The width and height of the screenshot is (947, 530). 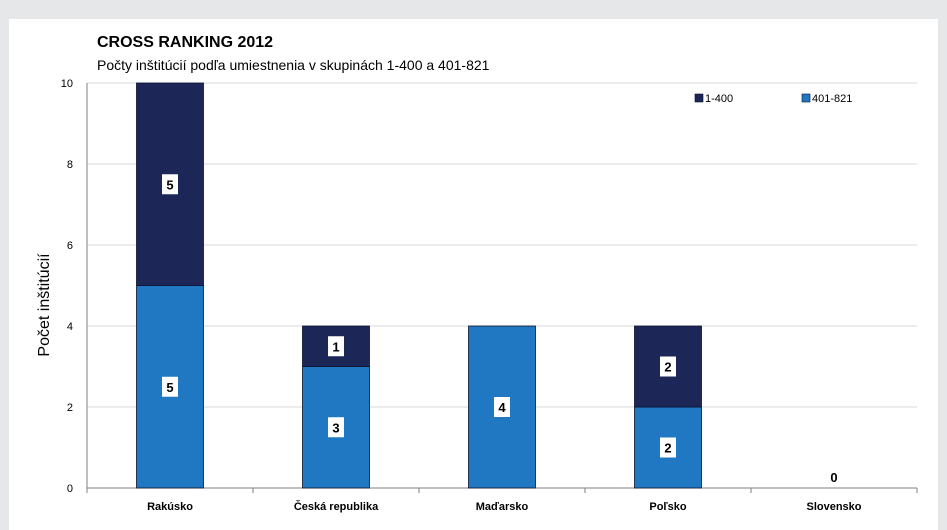 I want to click on data-label: 4, so click(x=502, y=407).